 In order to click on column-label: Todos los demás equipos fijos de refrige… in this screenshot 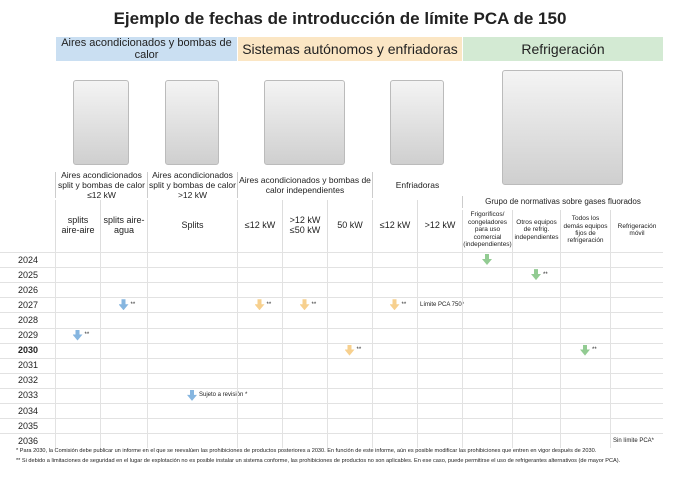, I will do `click(585, 230)`.